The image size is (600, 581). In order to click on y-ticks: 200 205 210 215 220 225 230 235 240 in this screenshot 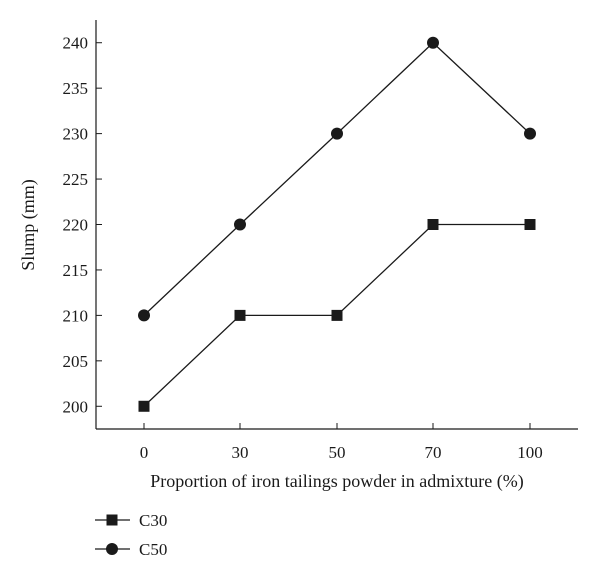, I will do `click(82, 225)`.